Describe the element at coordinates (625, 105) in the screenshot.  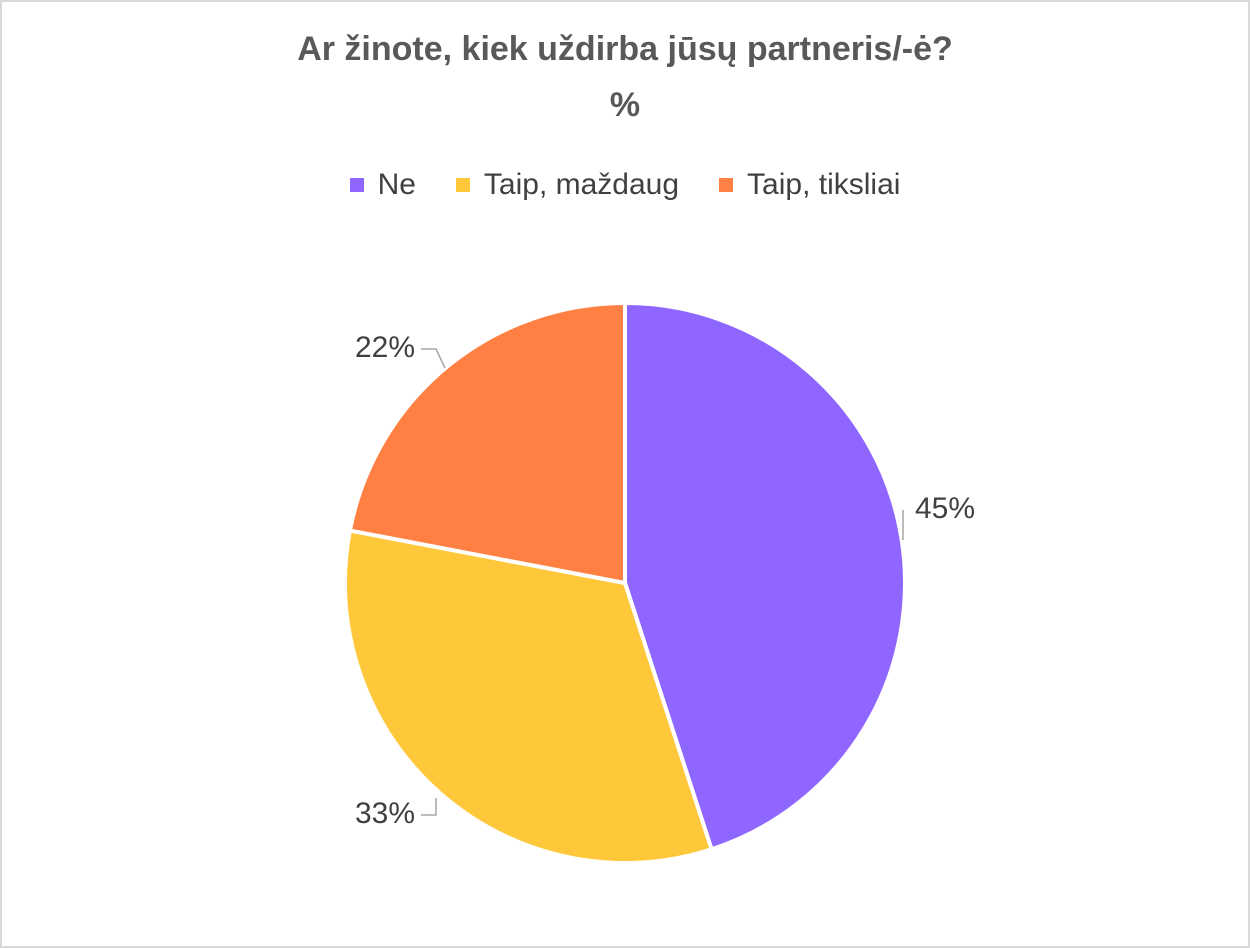
I see `chart-subtitle: %` at that location.